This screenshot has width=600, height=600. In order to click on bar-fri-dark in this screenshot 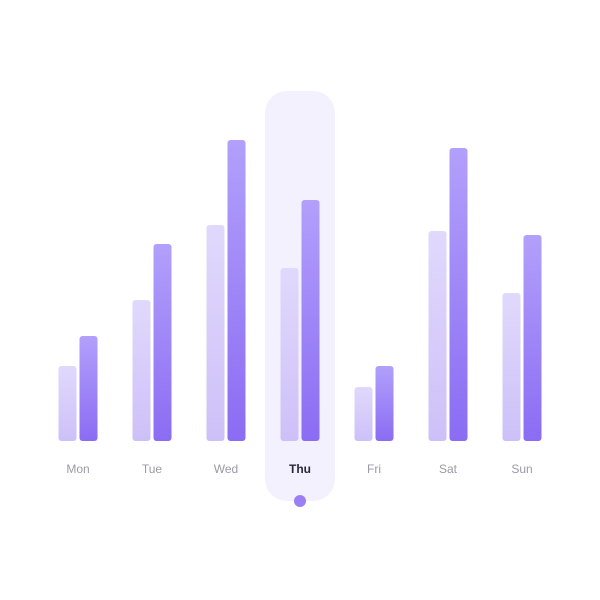, I will do `click(384, 403)`.